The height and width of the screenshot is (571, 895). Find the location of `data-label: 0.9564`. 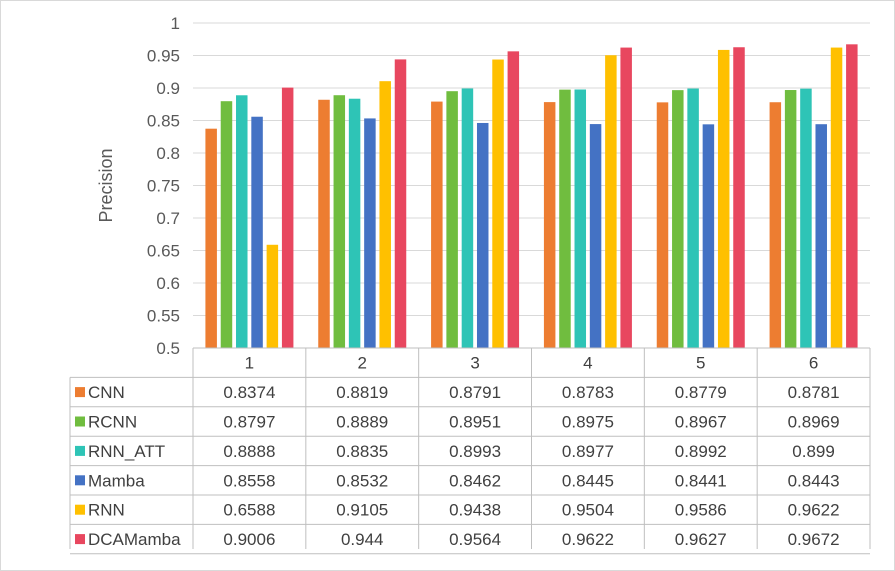

data-label: 0.9564 is located at coordinates (475, 539).